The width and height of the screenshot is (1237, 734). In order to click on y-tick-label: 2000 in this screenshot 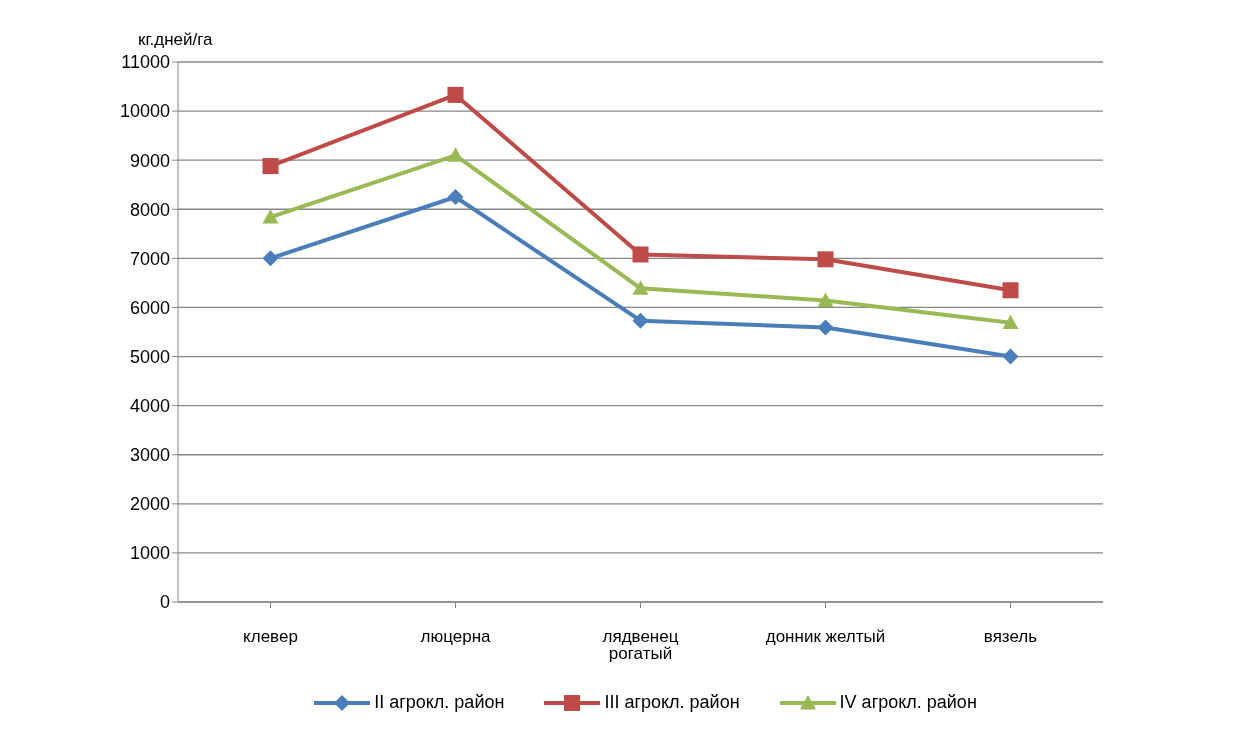, I will do `click(149, 504)`.